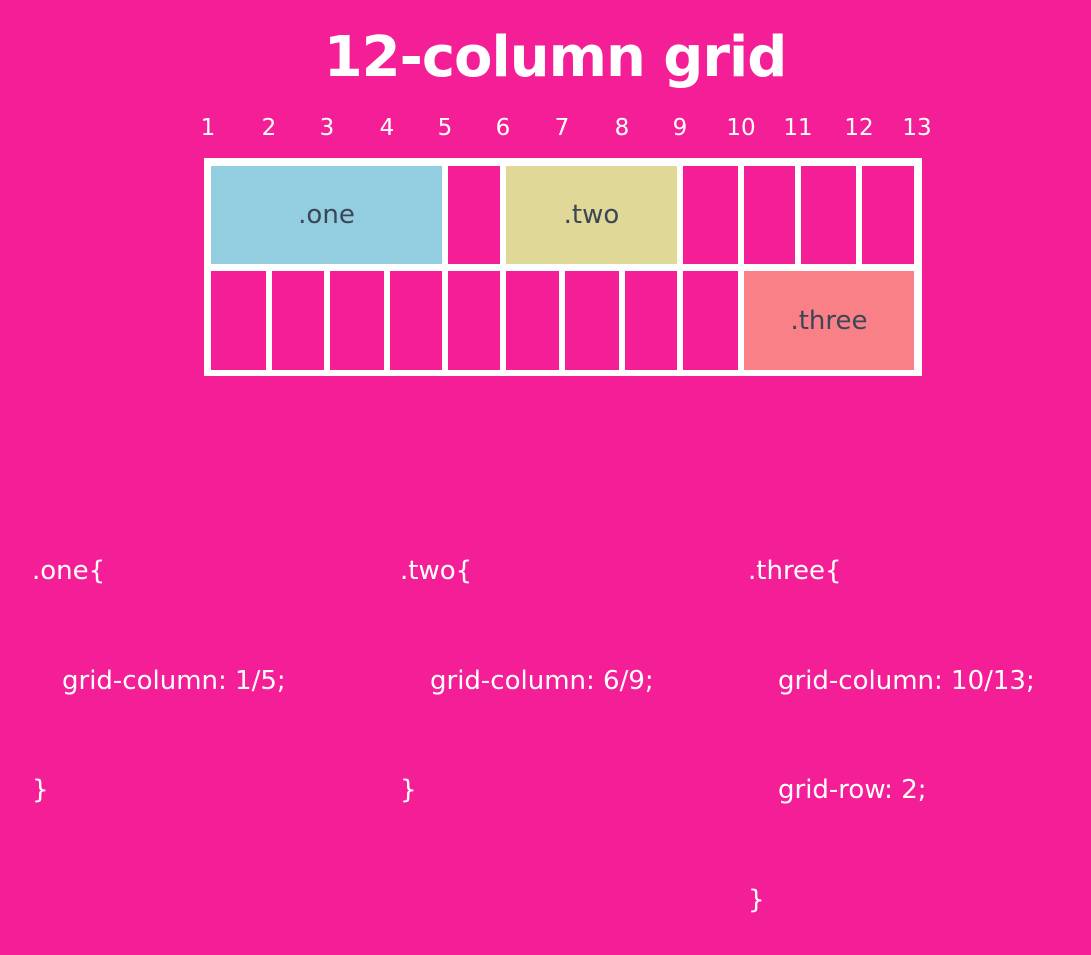  I want to click on column-number: 7, so click(562, 128).